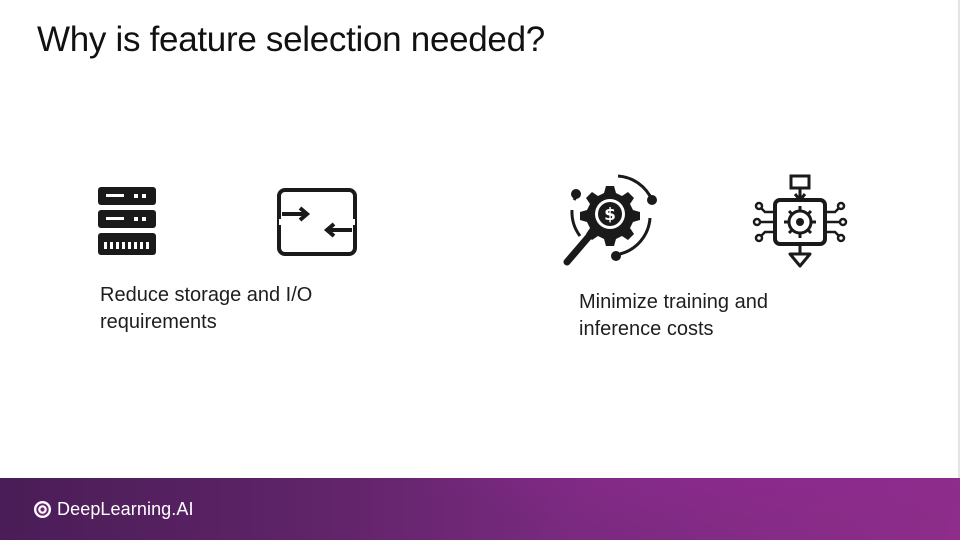  What do you see at coordinates (800, 221) in the screenshot?
I see `processor-chip-icon` at bounding box center [800, 221].